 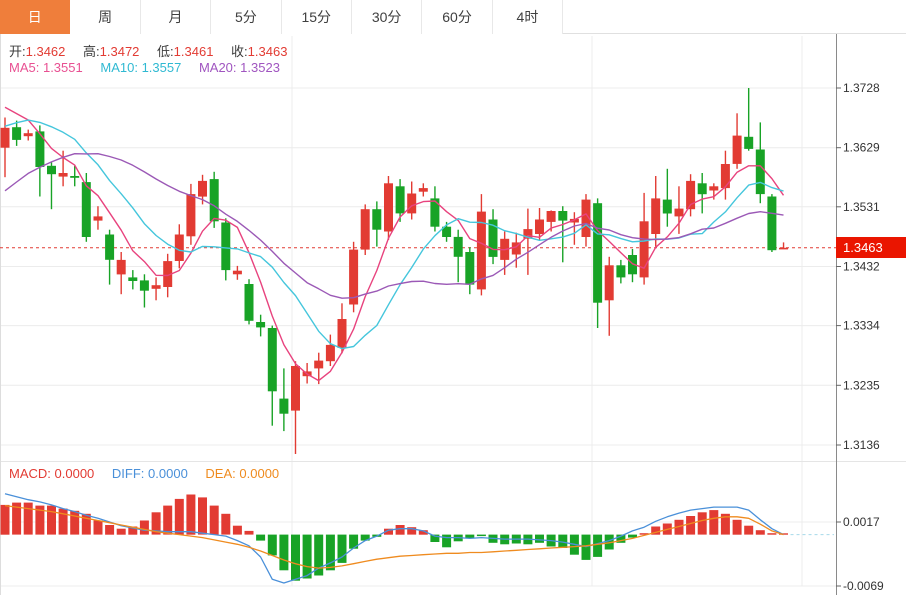 What do you see at coordinates (528, 17) in the screenshot?
I see `tab-4hour: 4时` at bounding box center [528, 17].